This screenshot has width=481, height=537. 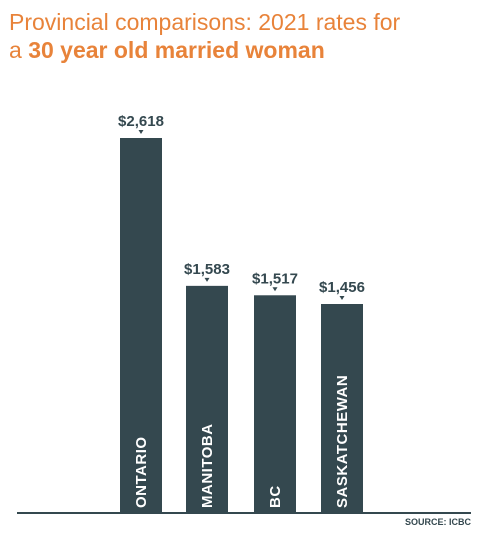 What do you see at coordinates (437, 522) in the screenshot?
I see `source-note: SOURCE: ICBC` at bounding box center [437, 522].